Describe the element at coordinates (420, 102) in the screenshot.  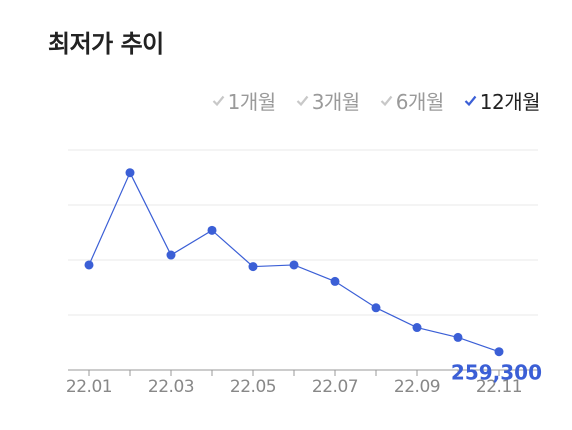
I see `tab-label: 6개월` at that location.